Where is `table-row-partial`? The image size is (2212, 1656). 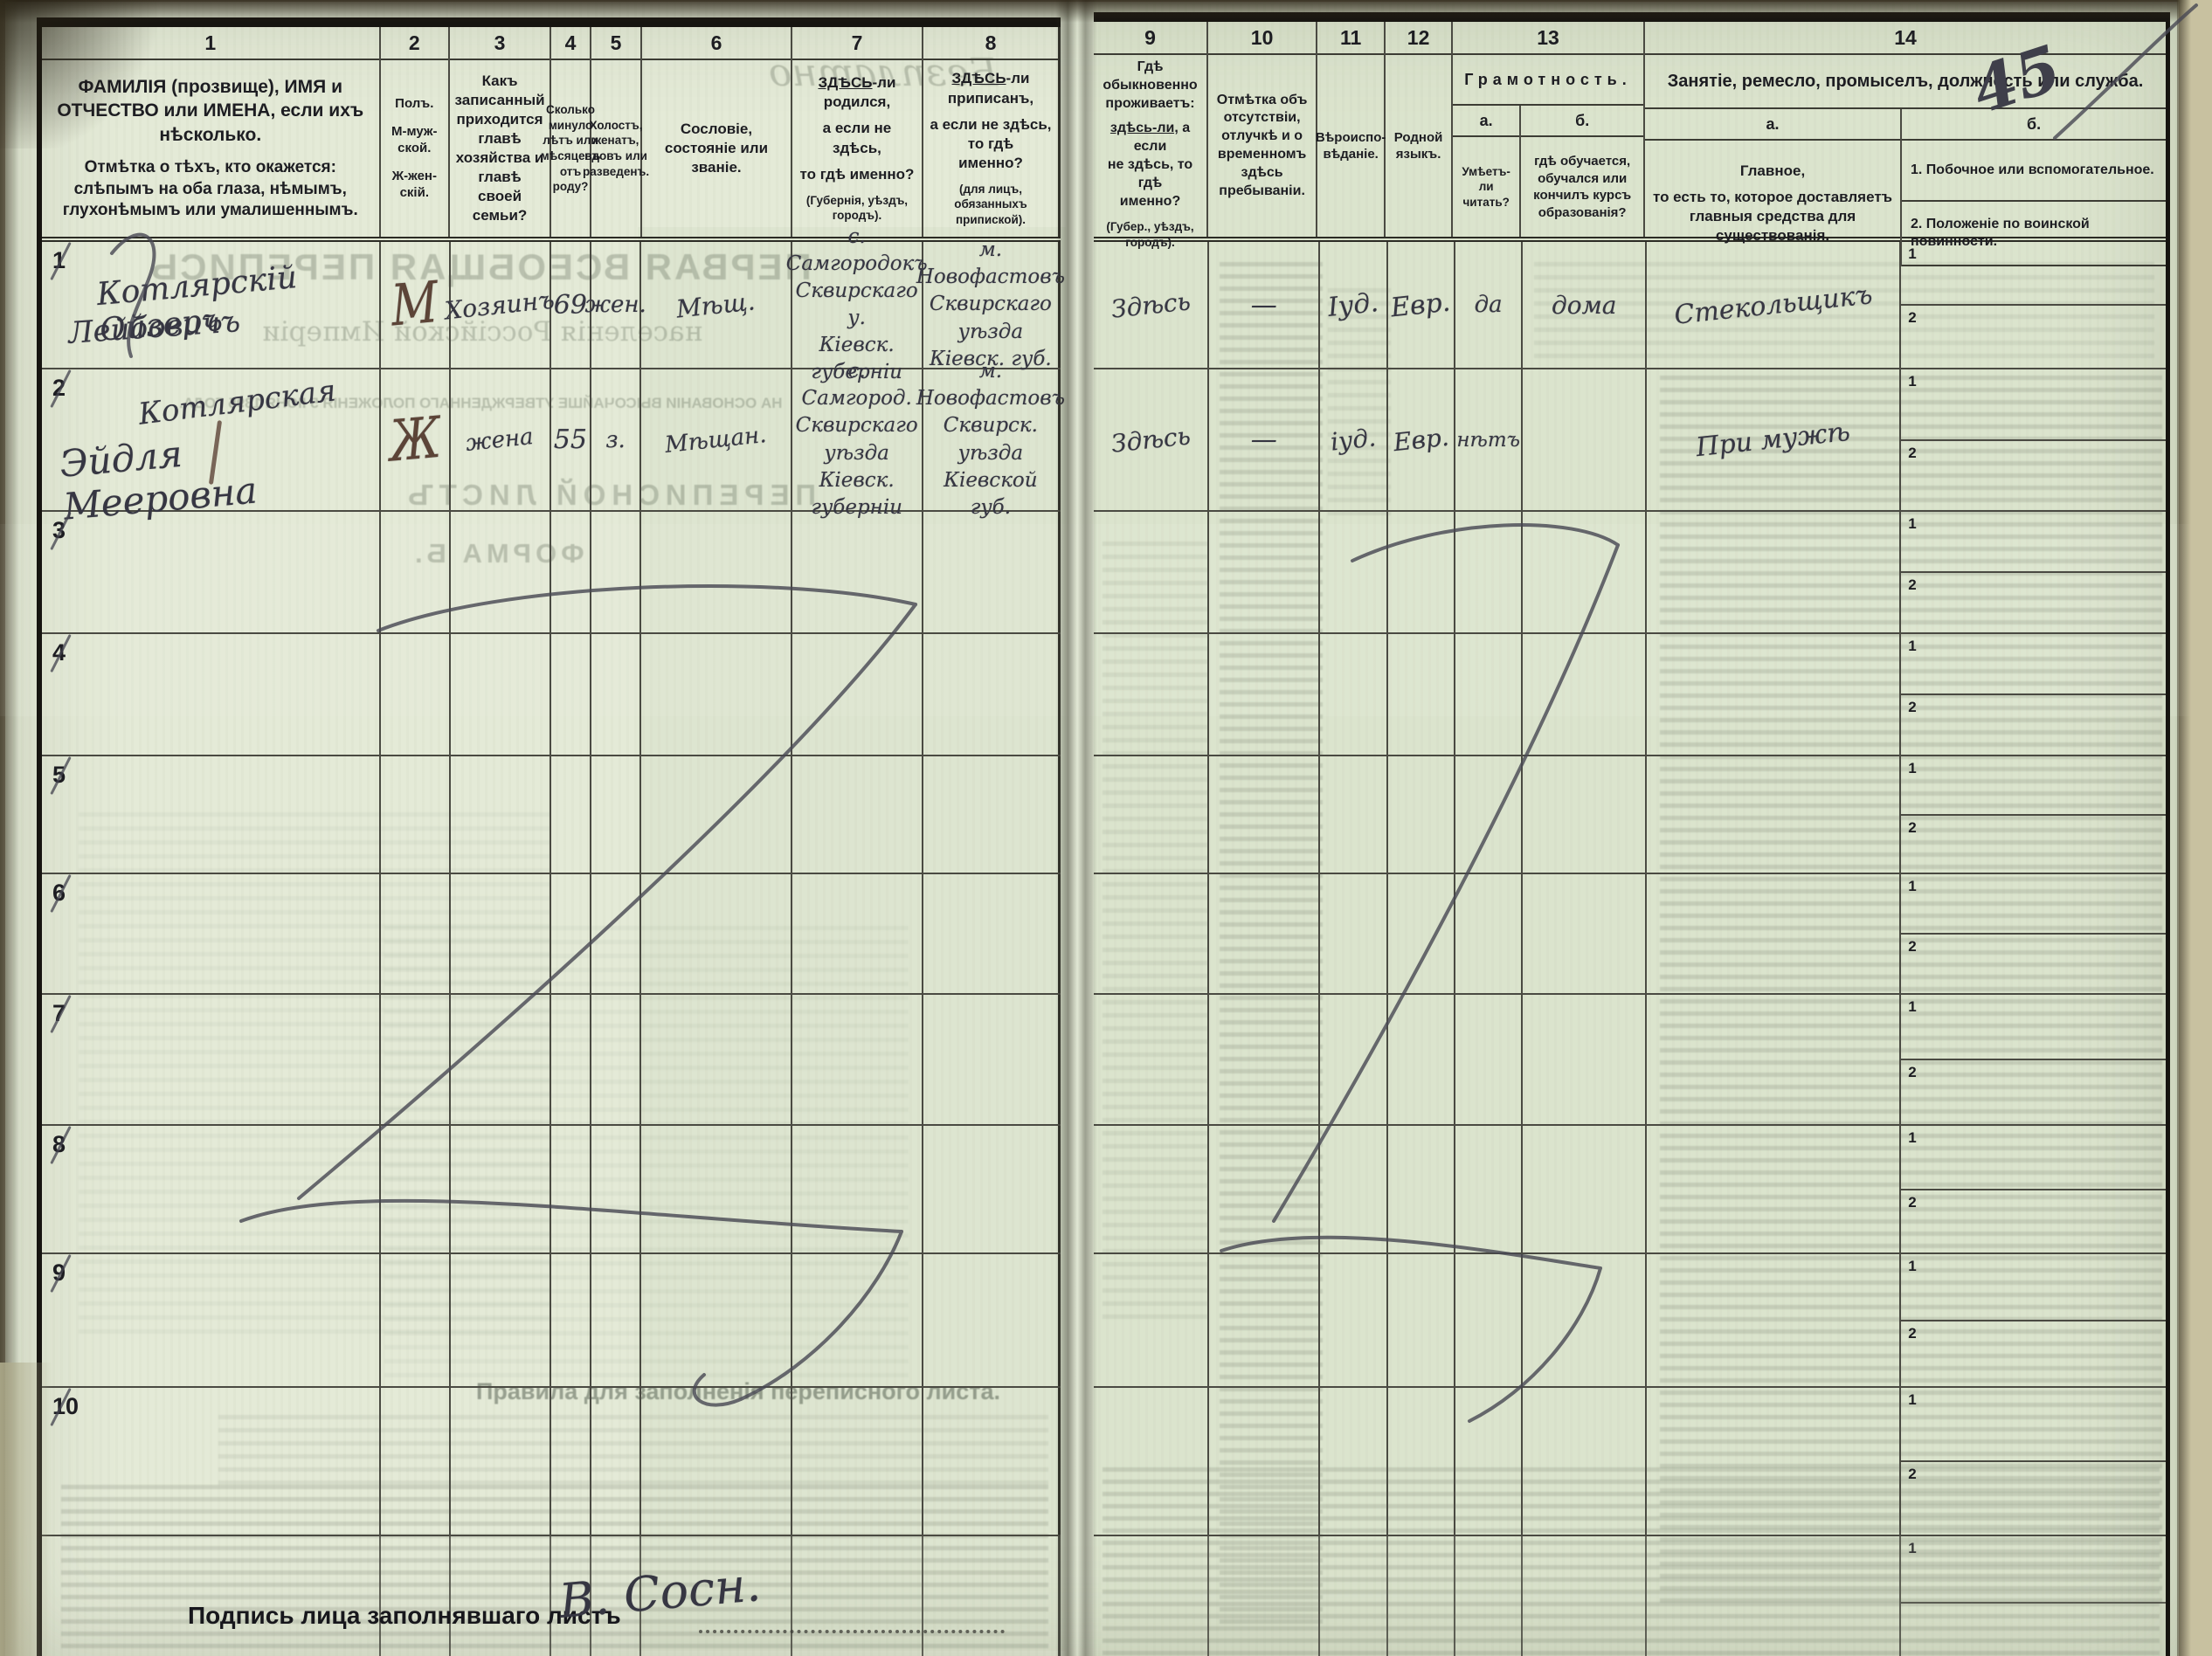 table-row-partial is located at coordinates (551, 1596).